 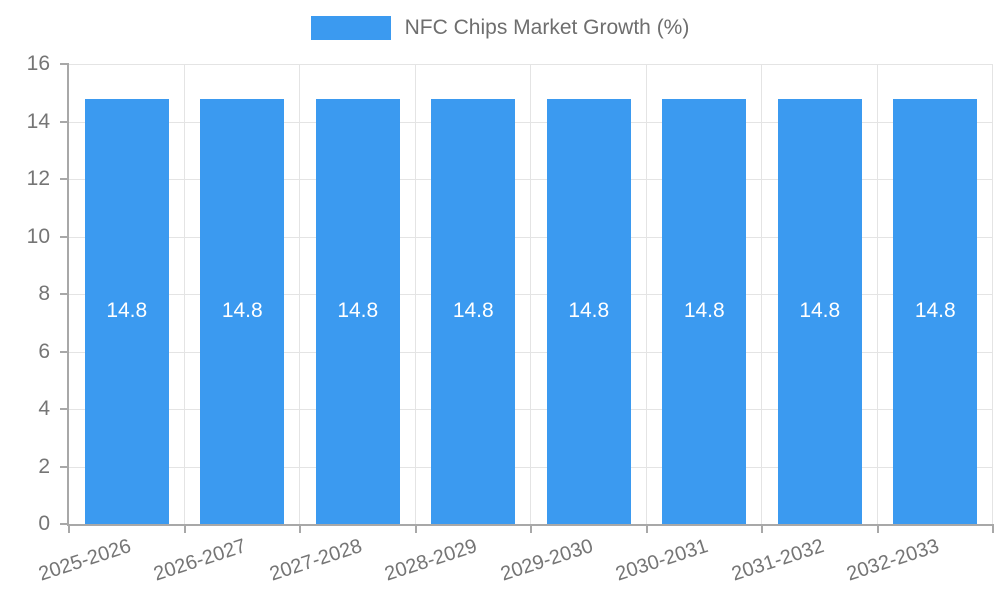 I want to click on legend-label: NFC Chips Market Growth (%), so click(x=547, y=27).